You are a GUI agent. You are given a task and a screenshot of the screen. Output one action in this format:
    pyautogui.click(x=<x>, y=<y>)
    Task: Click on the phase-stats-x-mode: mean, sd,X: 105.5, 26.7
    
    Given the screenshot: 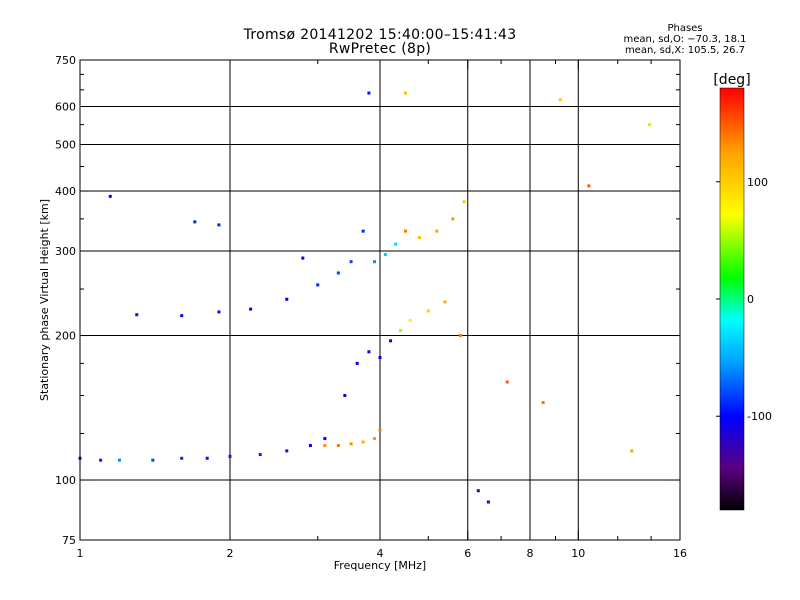 What is the action you would take?
    pyautogui.click(x=685, y=50)
    